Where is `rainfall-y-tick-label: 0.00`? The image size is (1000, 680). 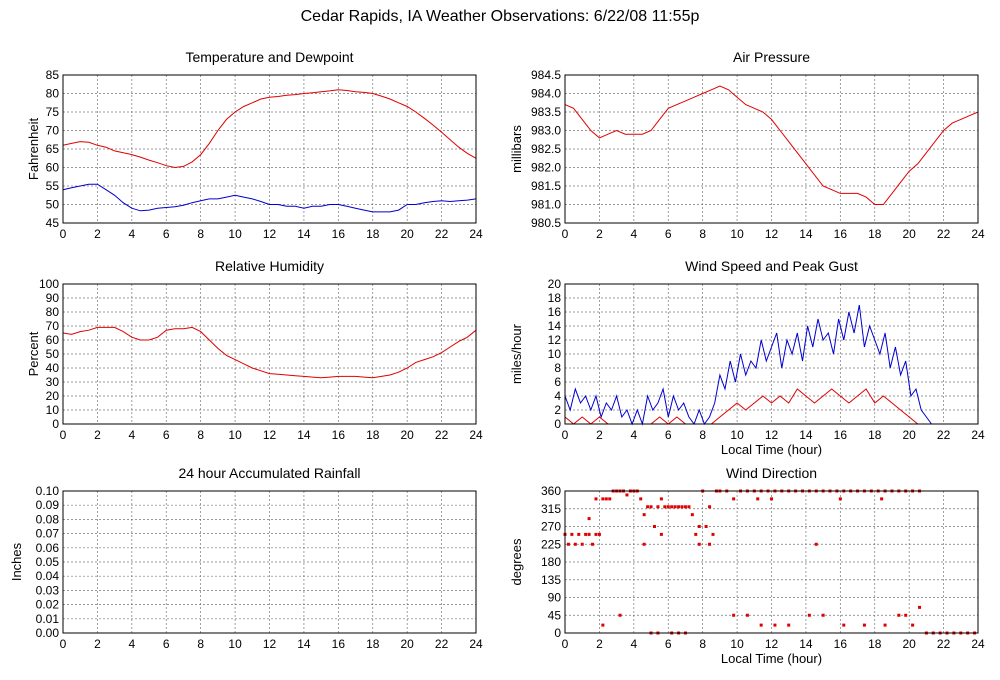
rainfall-y-tick-label: 0.00 is located at coordinates (48, 633).